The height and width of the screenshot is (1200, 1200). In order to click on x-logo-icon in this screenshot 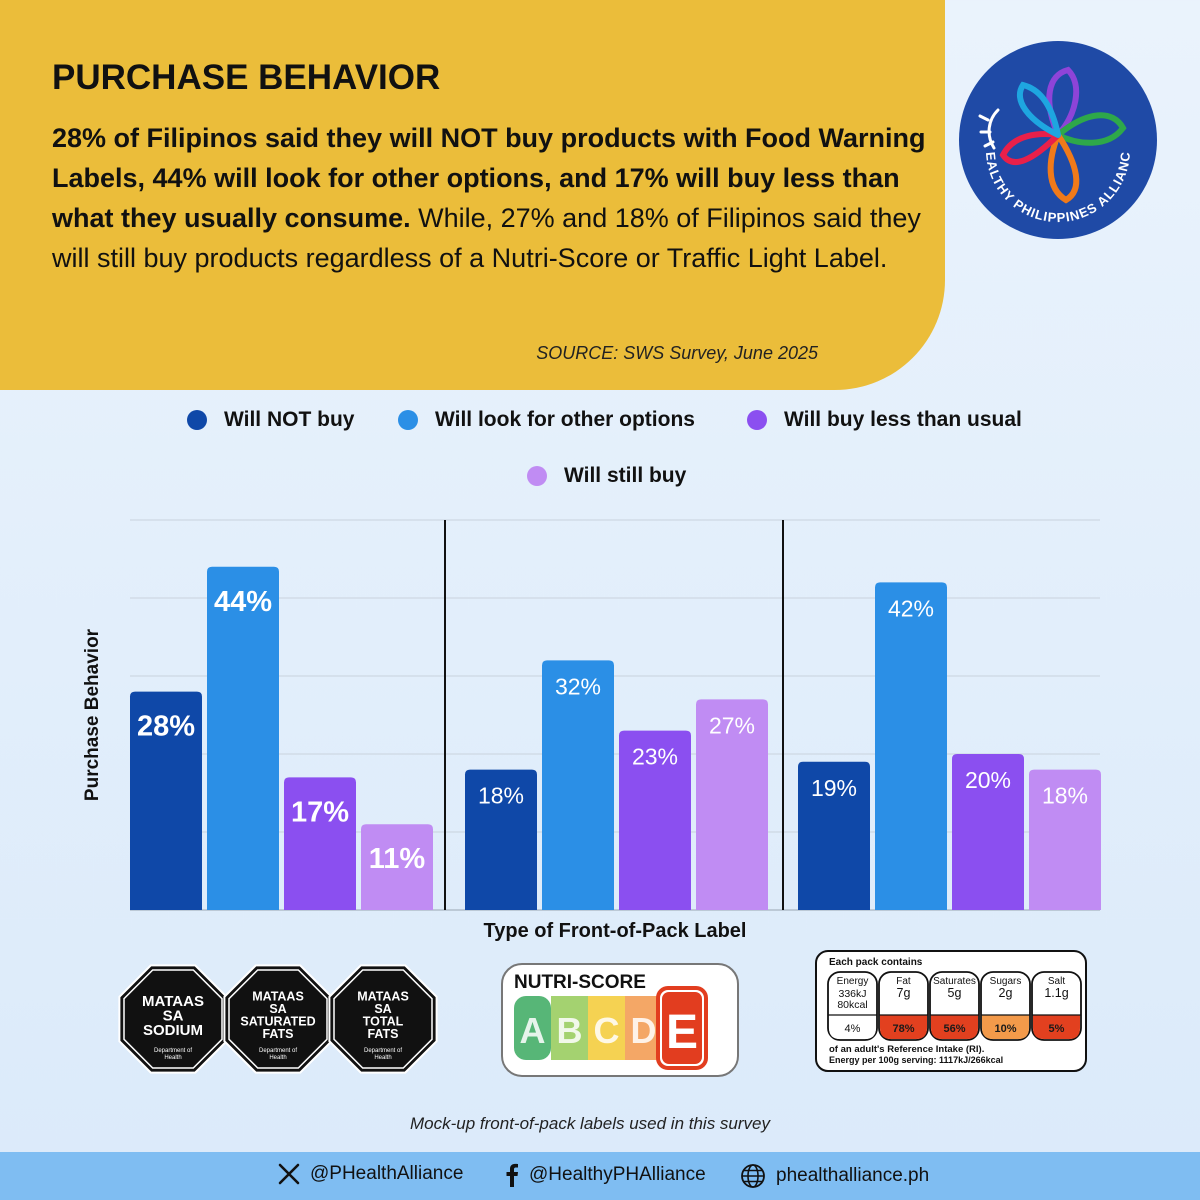, I will do `click(289, 1174)`.